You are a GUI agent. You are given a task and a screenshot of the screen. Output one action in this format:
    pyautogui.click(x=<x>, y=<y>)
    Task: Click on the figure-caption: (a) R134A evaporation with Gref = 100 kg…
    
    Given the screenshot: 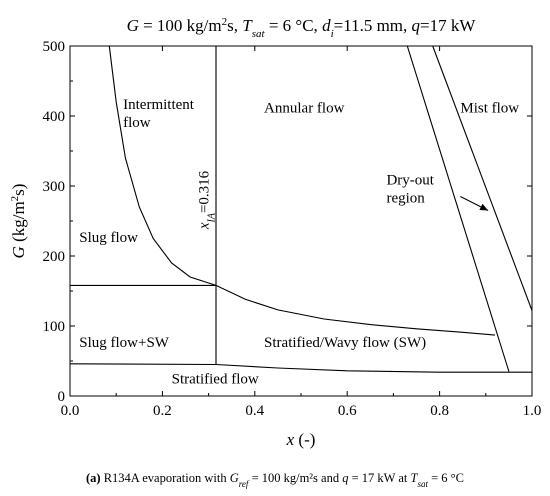 What is the action you would take?
    pyautogui.click(x=275, y=480)
    